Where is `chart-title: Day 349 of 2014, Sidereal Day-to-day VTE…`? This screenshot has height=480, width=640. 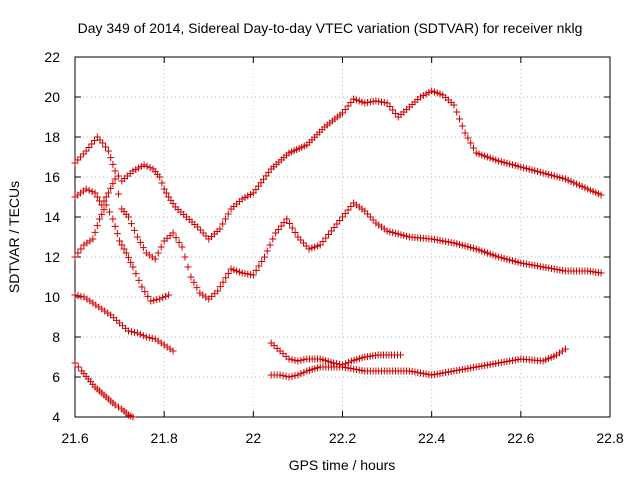
chart-title: Day 349 of 2014, Sidereal Day-to-day VTE… is located at coordinates (330, 28).